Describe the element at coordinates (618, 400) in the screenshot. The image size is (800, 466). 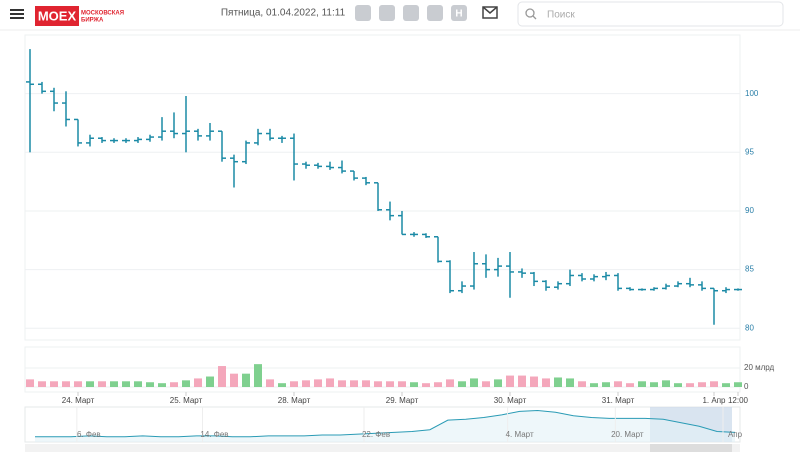
I see `x-tick-label: 31. Март` at that location.